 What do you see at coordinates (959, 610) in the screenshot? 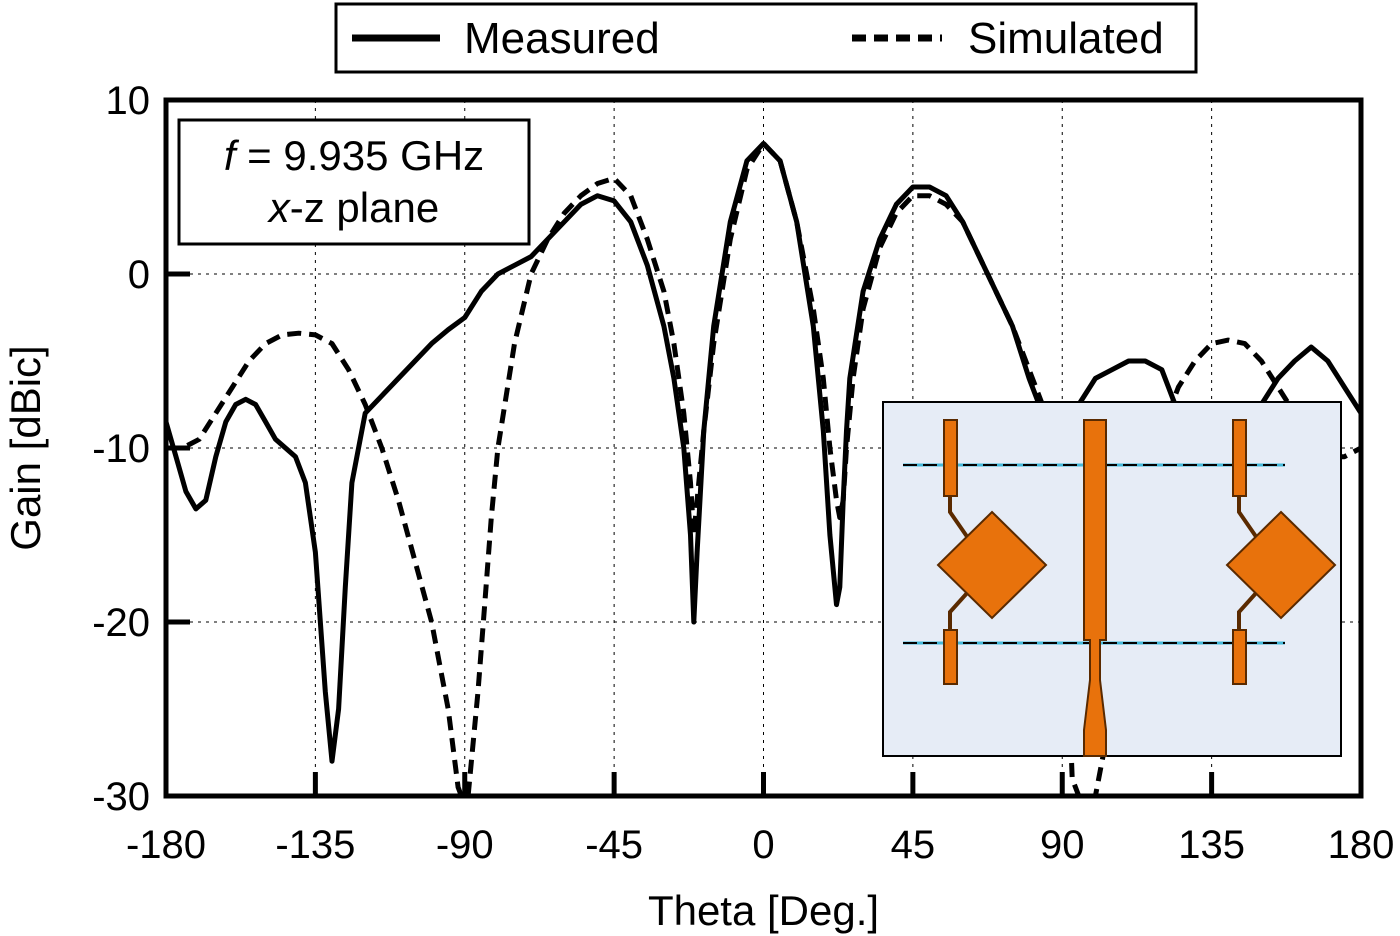
I see `inset-left-lower-arm` at bounding box center [959, 610].